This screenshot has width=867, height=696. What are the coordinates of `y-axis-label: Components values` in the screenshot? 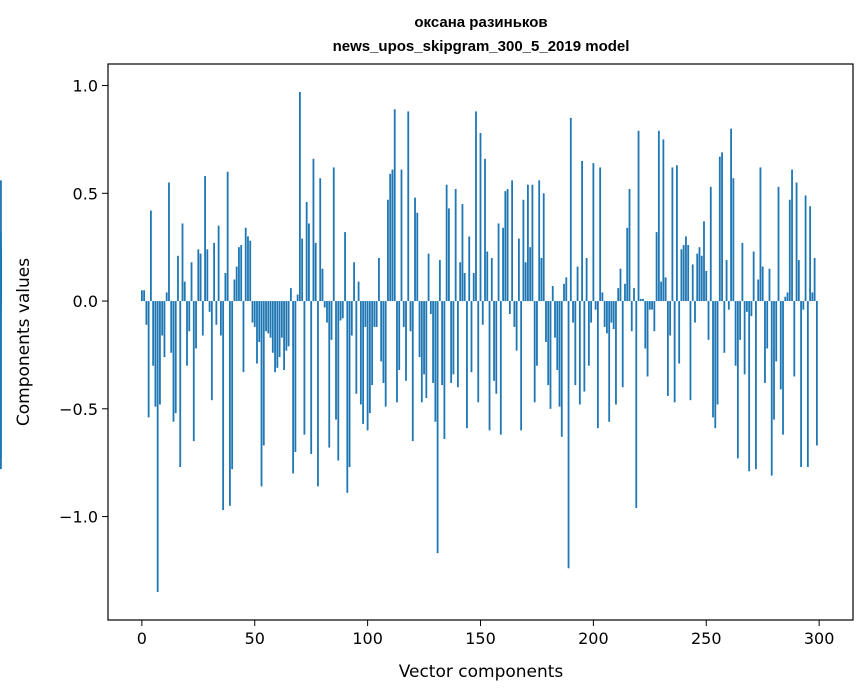 It's located at (24, 342).